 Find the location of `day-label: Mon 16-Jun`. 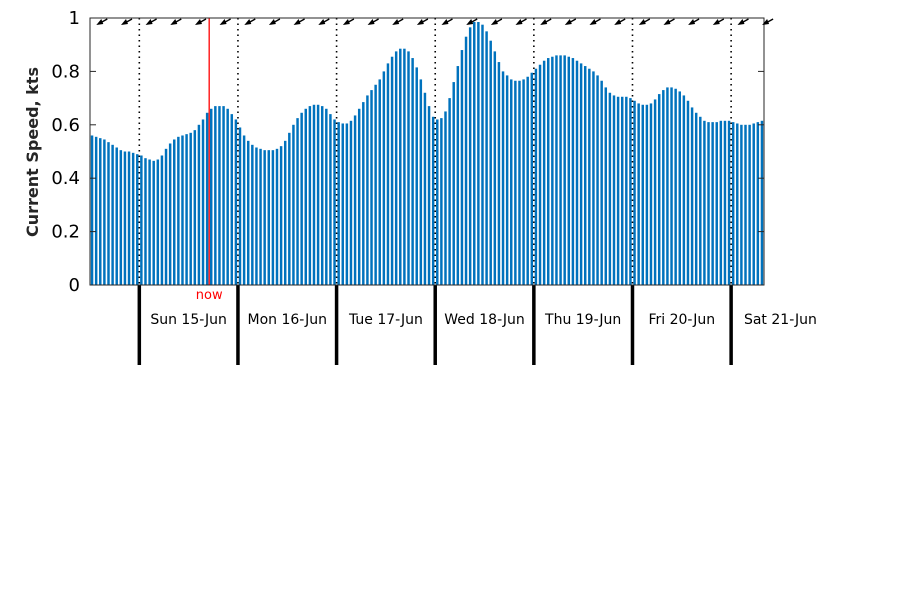

day-label: Mon 16-Jun is located at coordinates (288, 320).